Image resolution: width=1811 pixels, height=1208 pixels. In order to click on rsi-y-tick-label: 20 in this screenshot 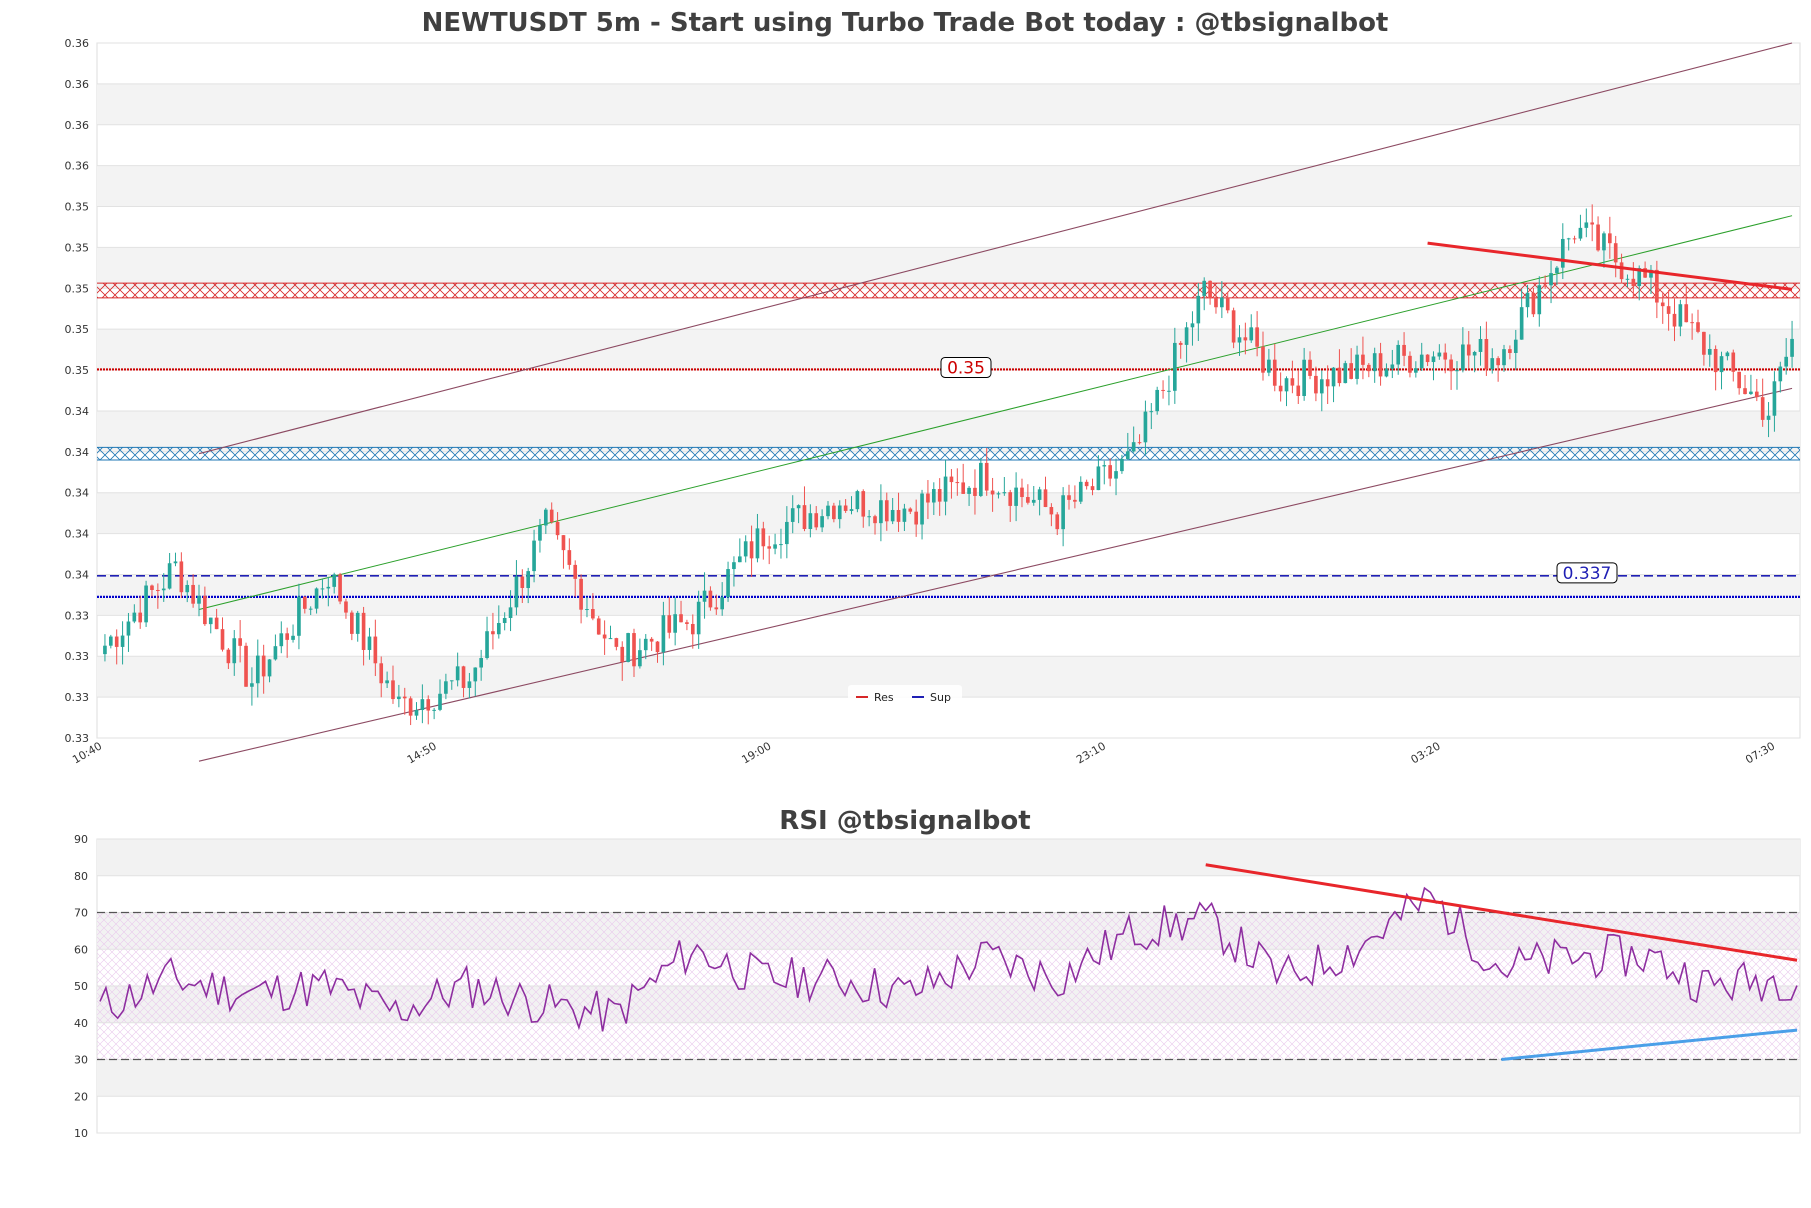, I will do `click(81, 1096)`.